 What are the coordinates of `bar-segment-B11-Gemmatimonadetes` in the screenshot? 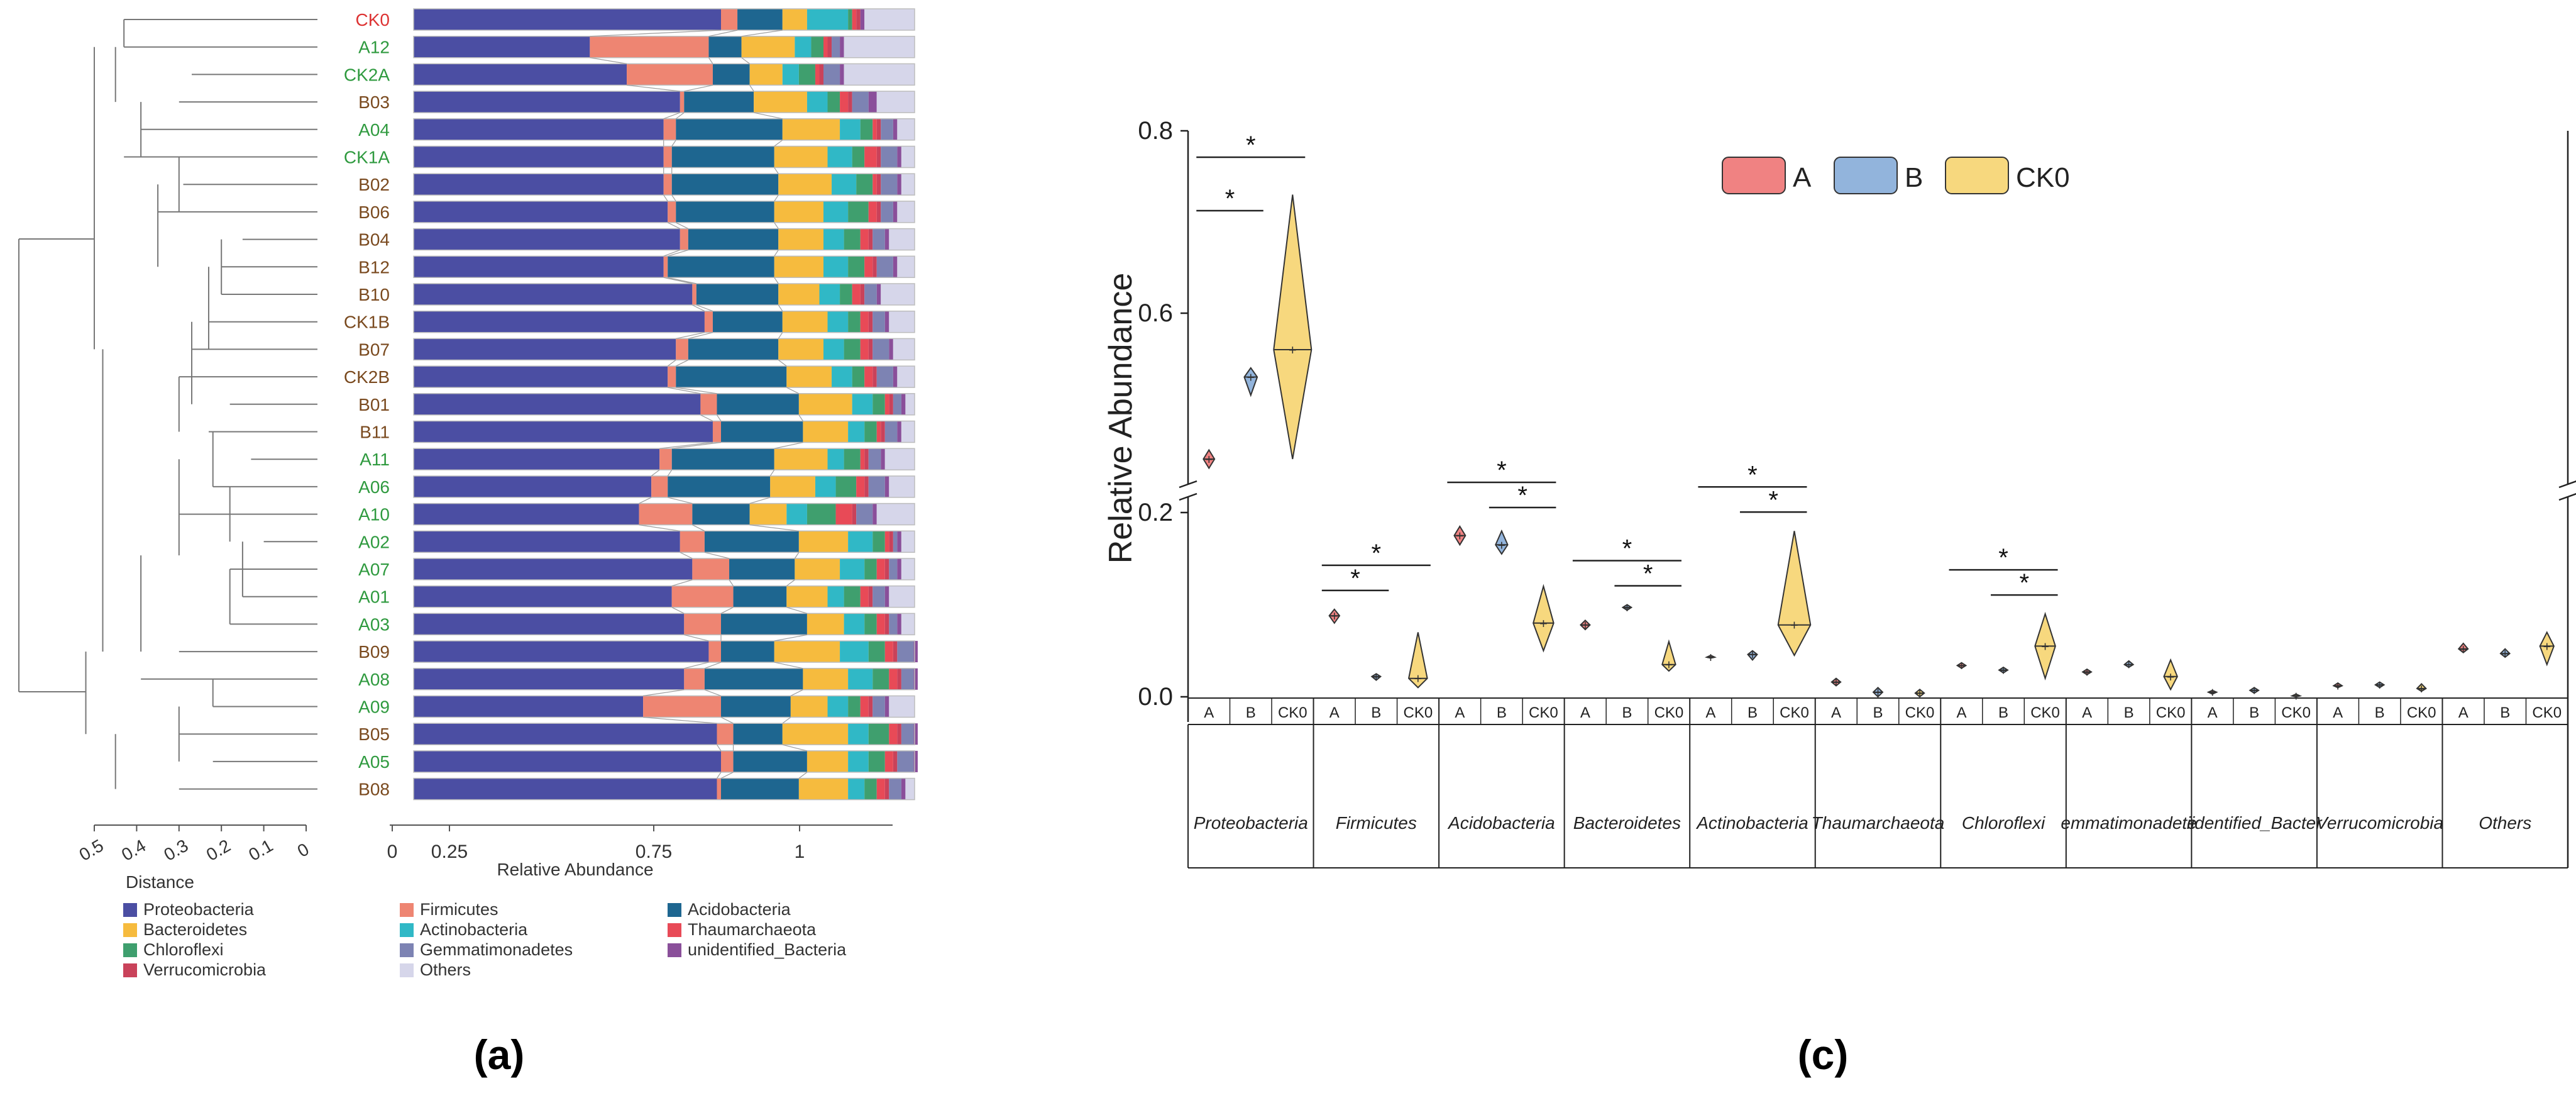 It's located at (891, 432).